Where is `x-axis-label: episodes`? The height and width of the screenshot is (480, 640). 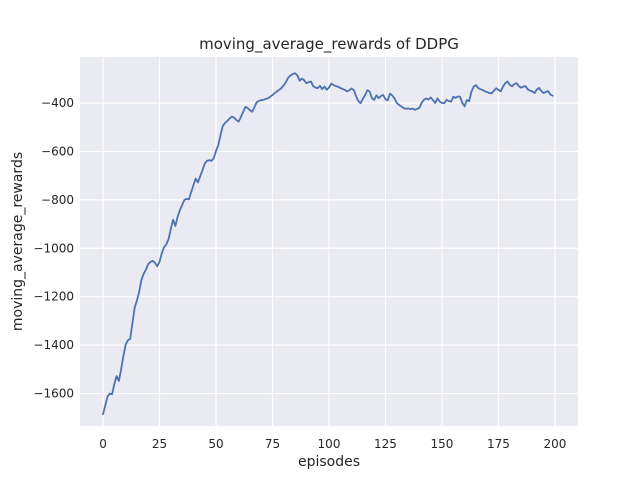 x-axis-label: episodes is located at coordinates (329, 462).